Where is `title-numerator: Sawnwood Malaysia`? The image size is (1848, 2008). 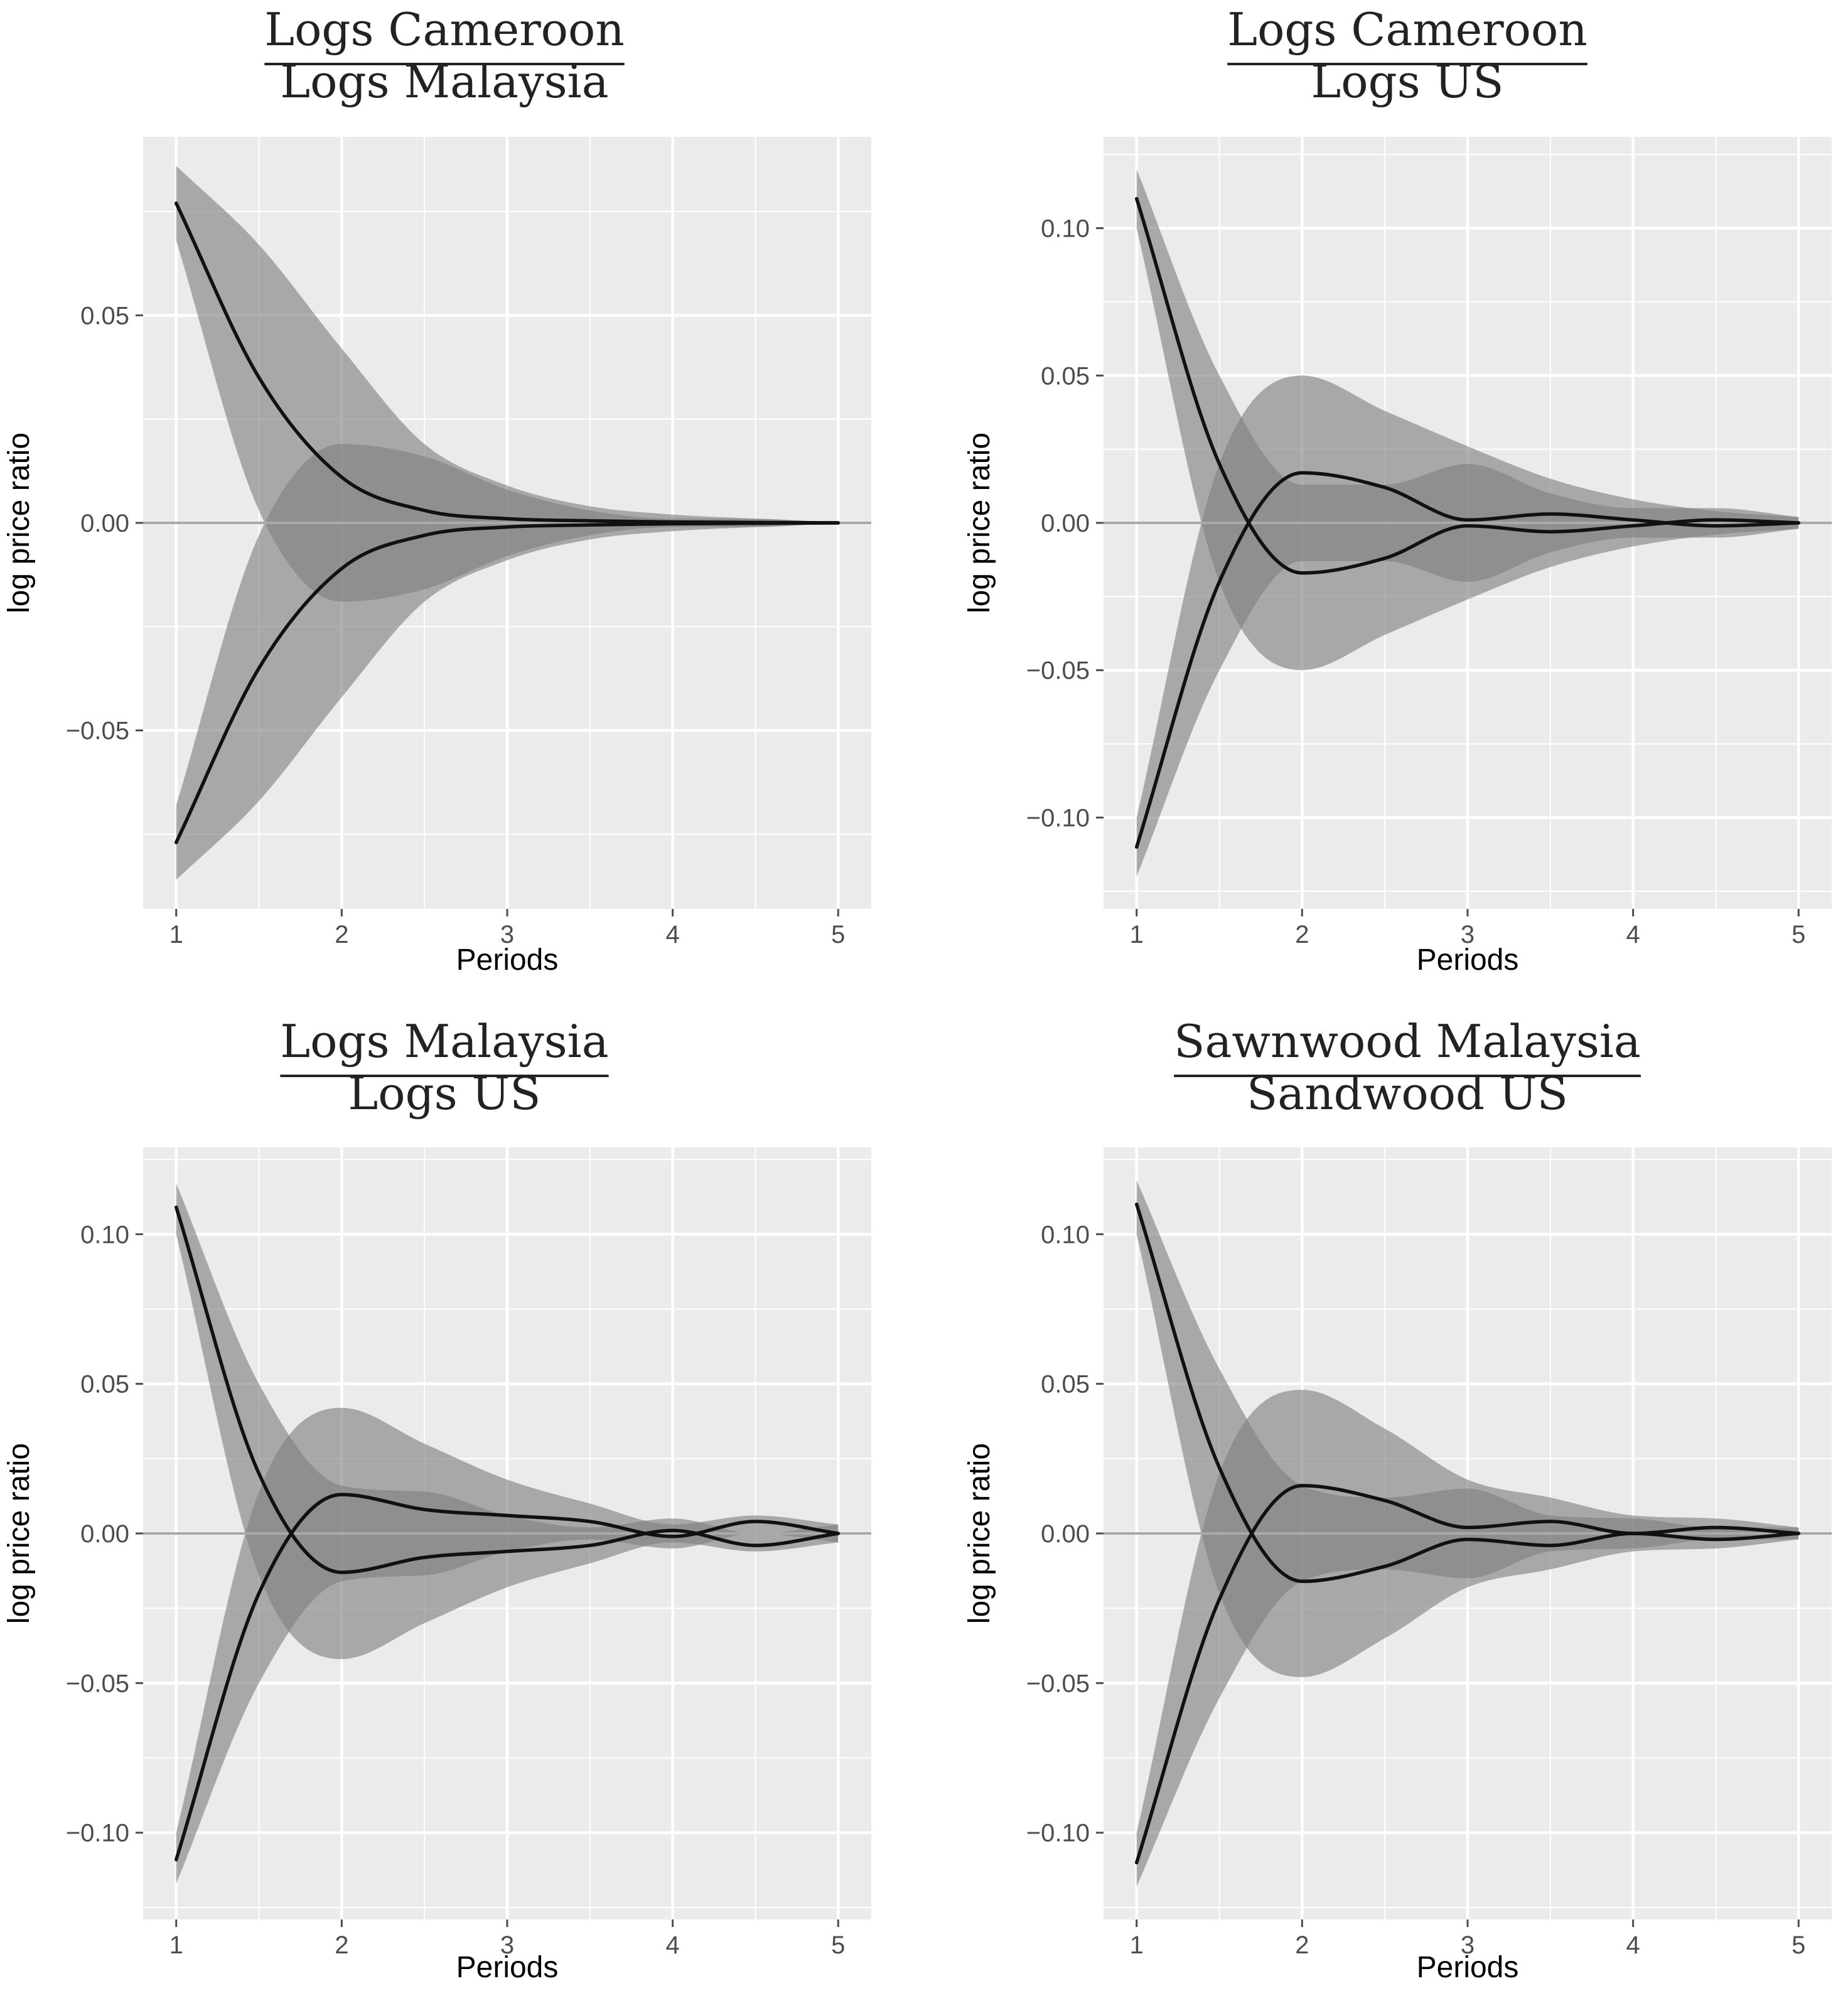 title-numerator: Sawnwood Malaysia is located at coordinates (1407, 1041).